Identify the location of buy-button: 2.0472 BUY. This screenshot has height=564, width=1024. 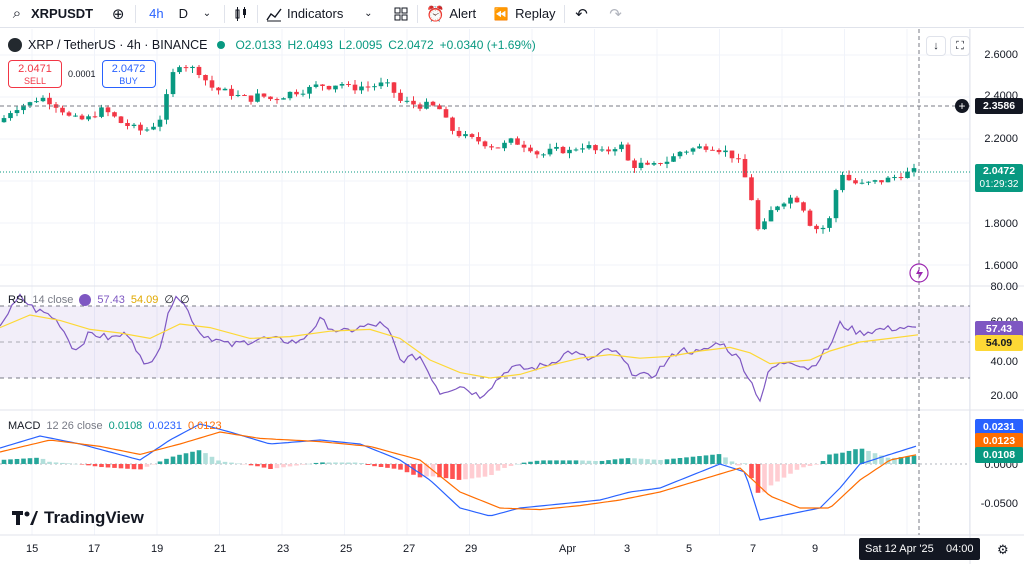
(128, 74).